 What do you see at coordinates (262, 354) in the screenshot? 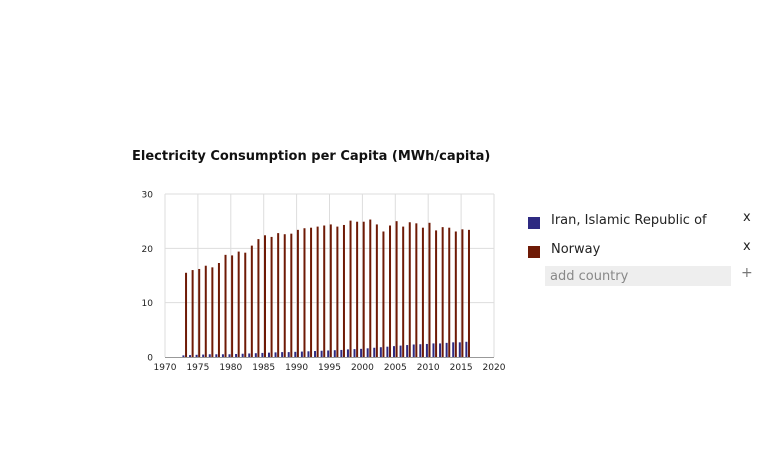
I see `bar-iran-1985` at bounding box center [262, 354].